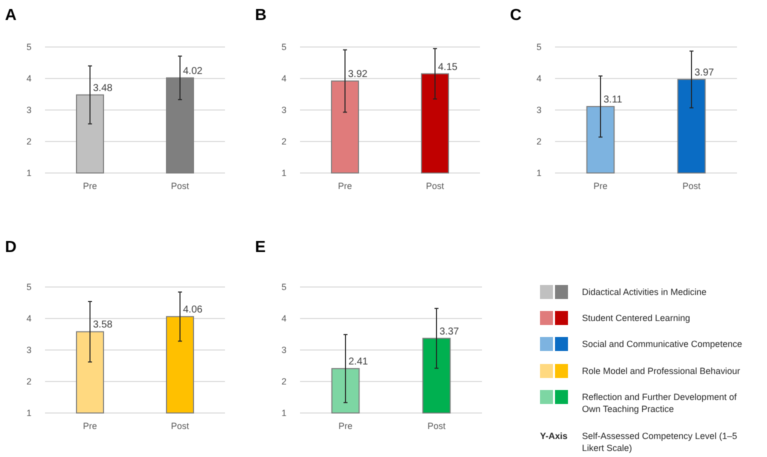 This screenshot has width=767, height=457. Describe the element at coordinates (516, 15) in the screenshot. I see `chart-title: C` at that location.